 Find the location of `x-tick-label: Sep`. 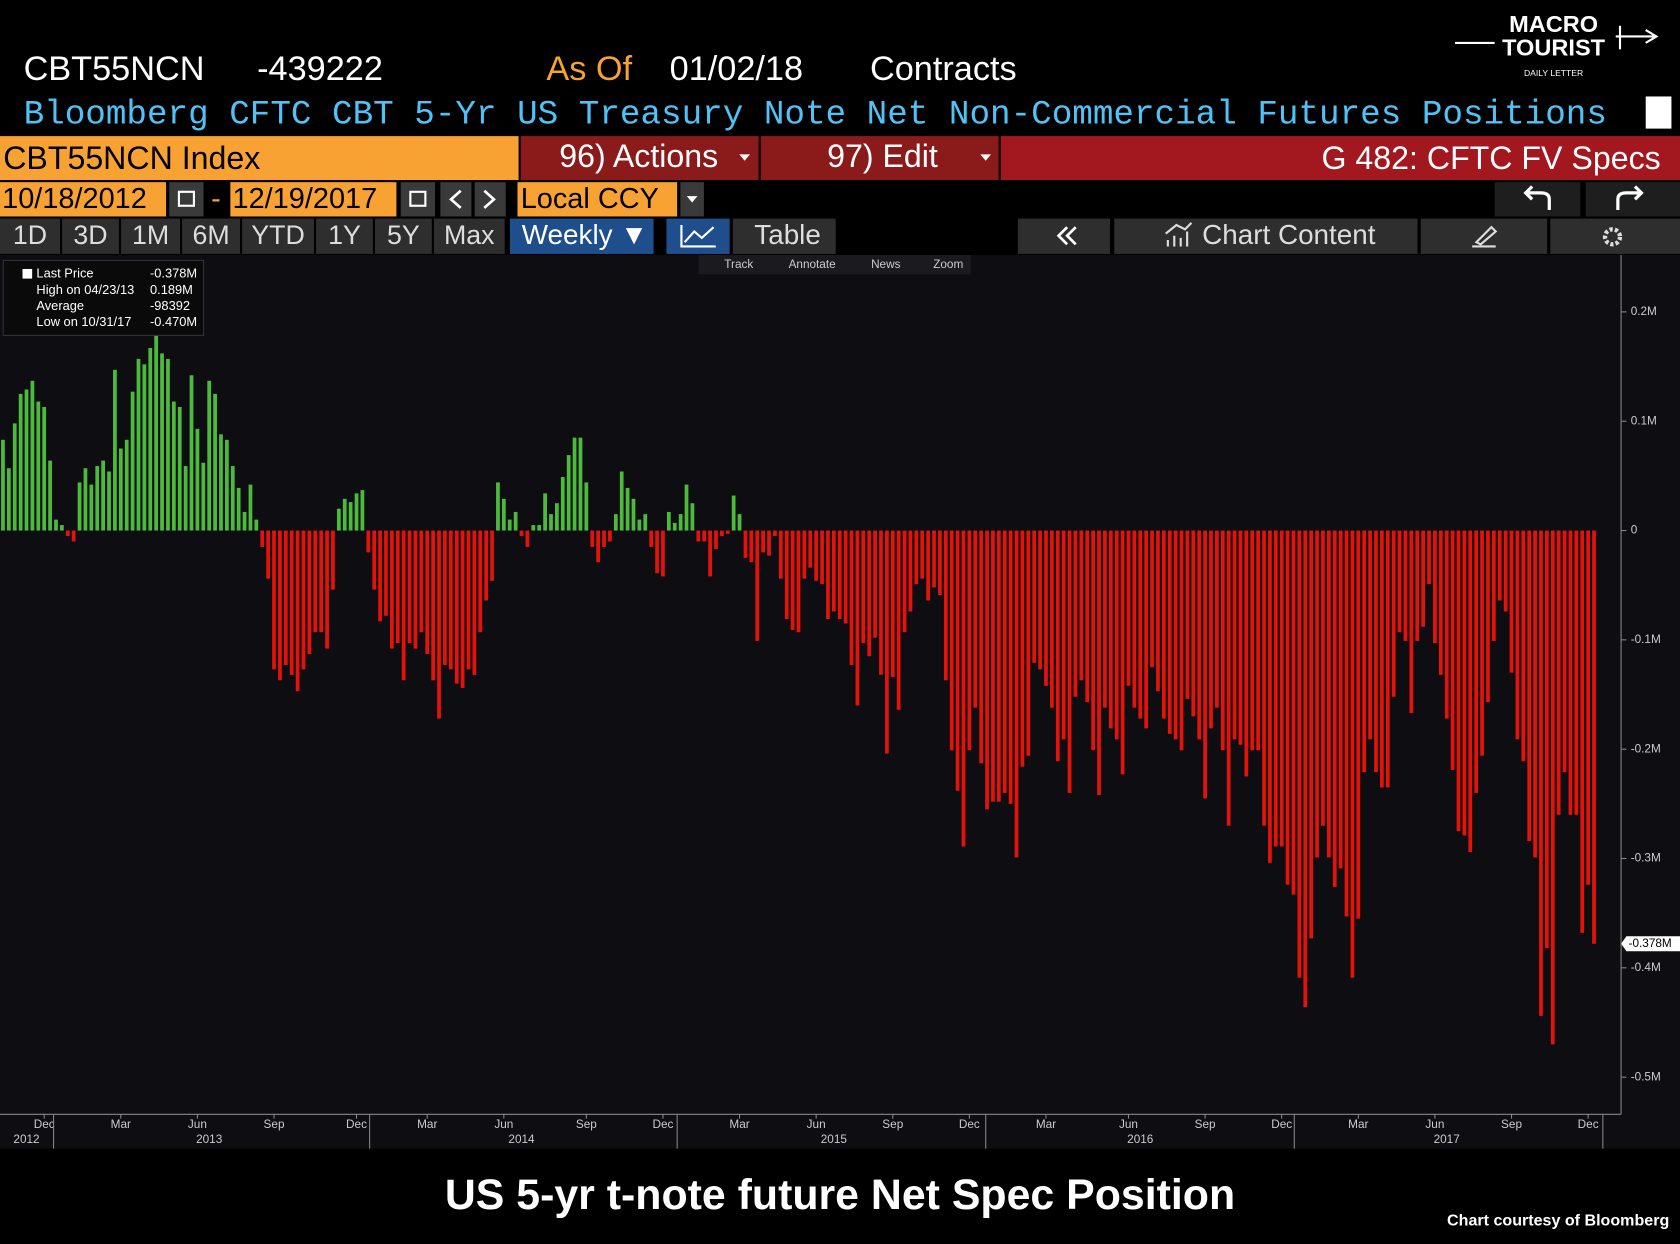

x-tick-label: Sep is located at coordinates (586, 1124).